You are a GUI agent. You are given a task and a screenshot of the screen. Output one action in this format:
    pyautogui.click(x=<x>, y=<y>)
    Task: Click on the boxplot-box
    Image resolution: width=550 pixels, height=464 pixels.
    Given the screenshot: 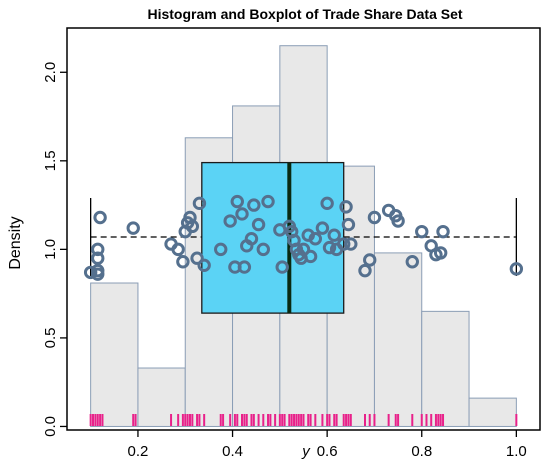 What is the action you would take?
    pyautogui.click(x=273, y=237)
    